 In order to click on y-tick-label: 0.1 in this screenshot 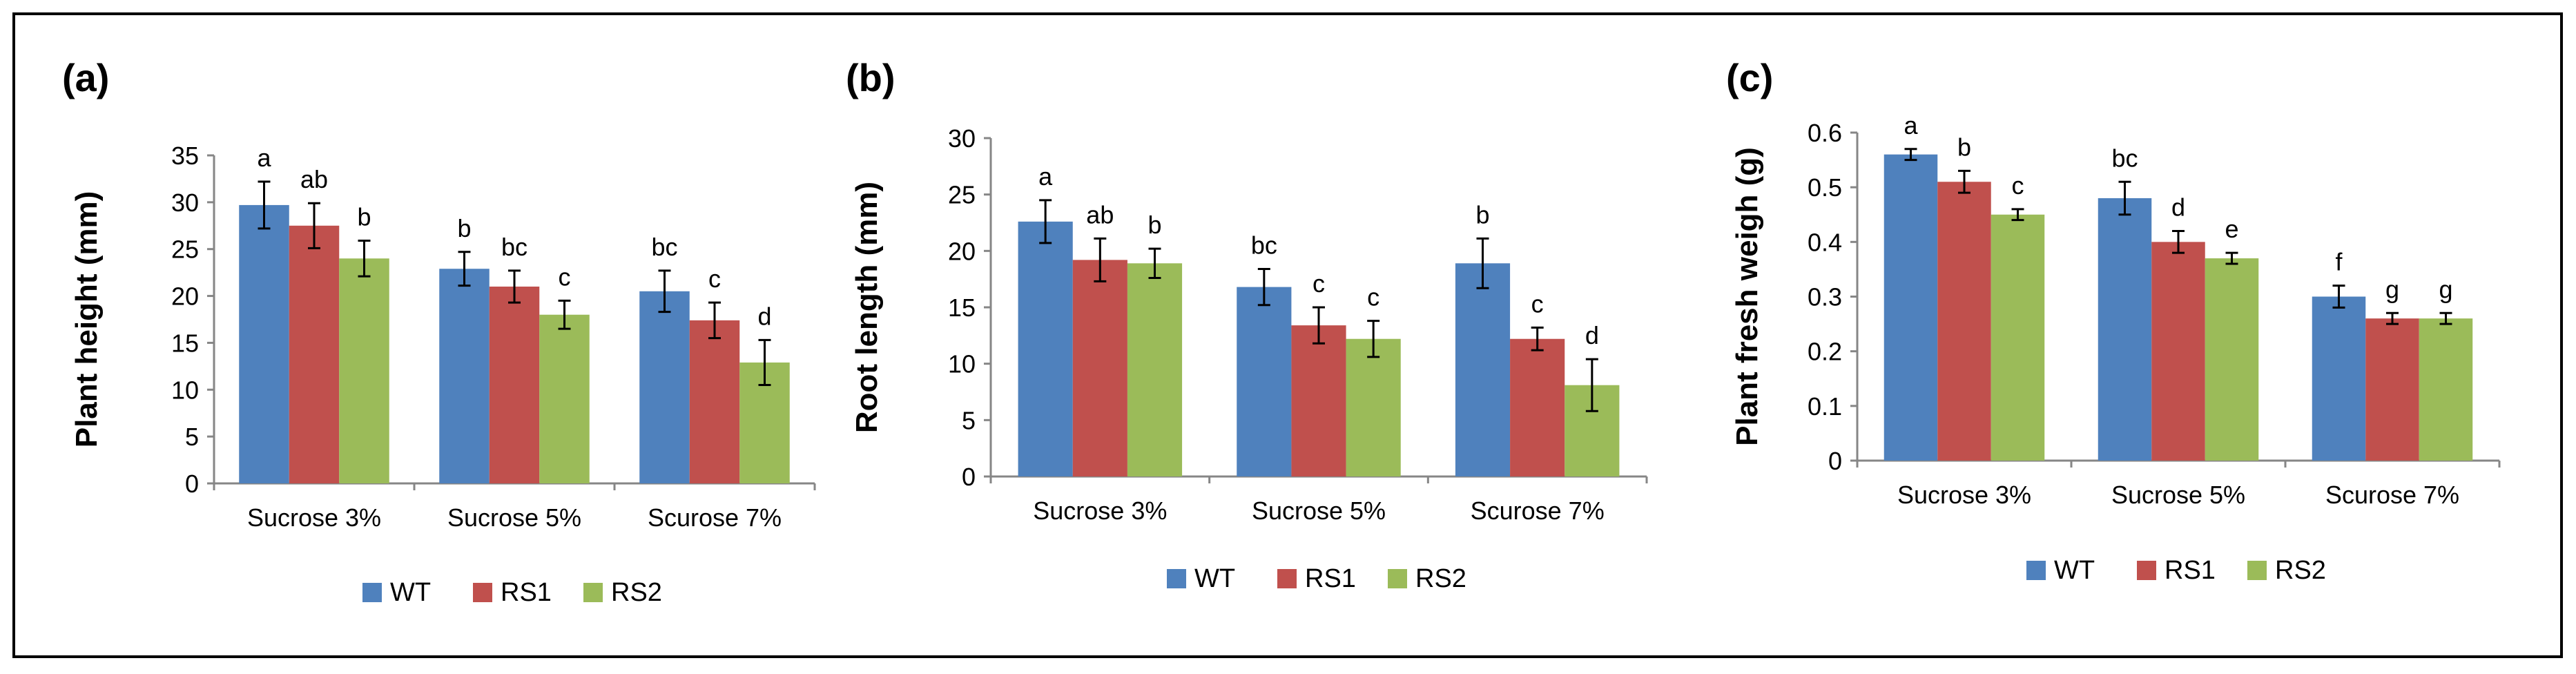, I will do `click(1825, 406)`.